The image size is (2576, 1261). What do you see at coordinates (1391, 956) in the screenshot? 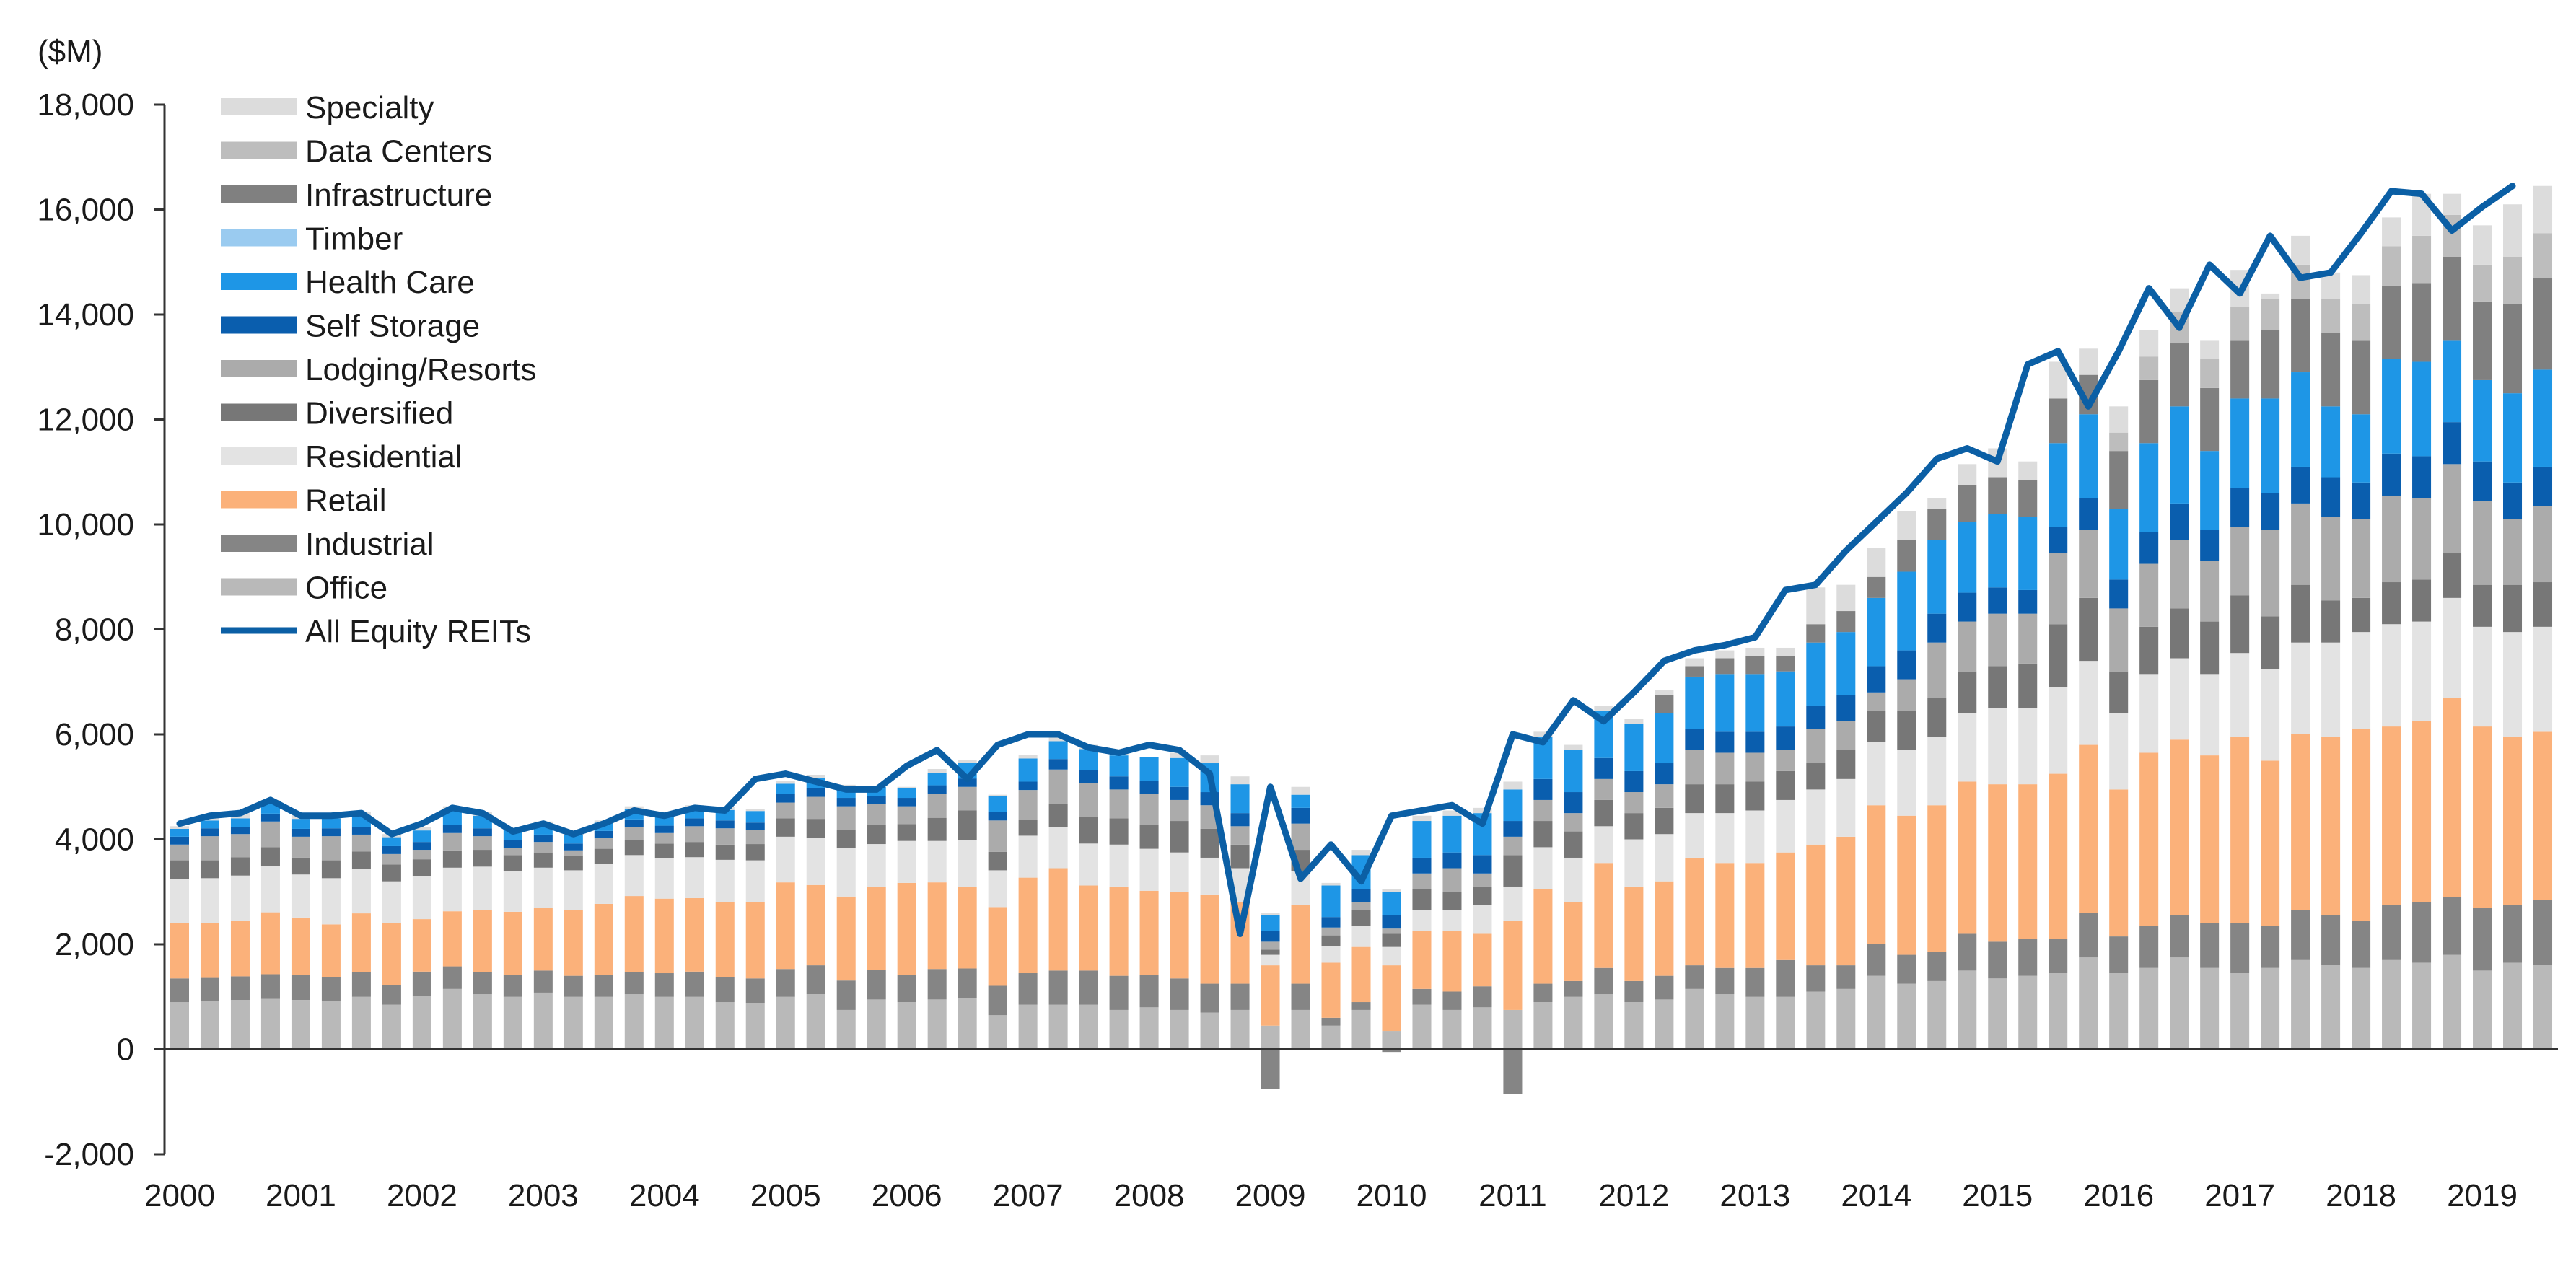
I see `bar-segment-residential-2010Q1` at bounding box center [1391, 956].